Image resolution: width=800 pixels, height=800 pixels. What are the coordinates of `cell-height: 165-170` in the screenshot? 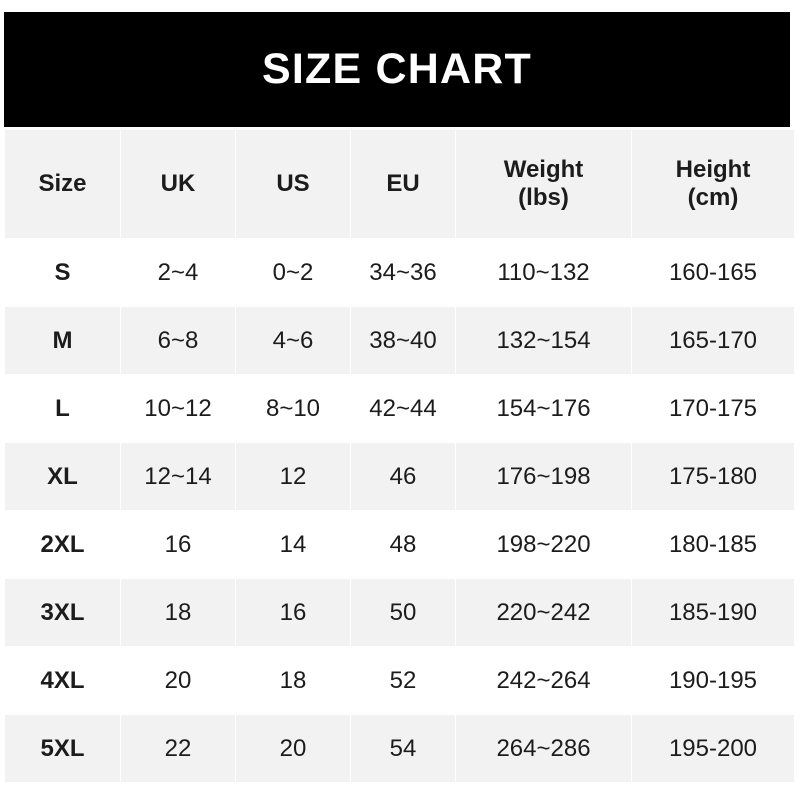 It's located at (713, 340).